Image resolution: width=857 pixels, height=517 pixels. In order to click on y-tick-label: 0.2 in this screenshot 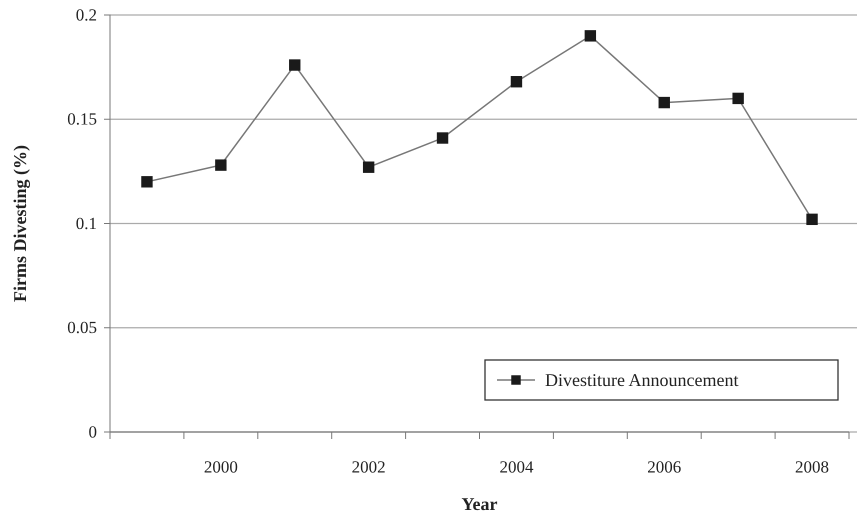, I will do `click(86, 14)`.